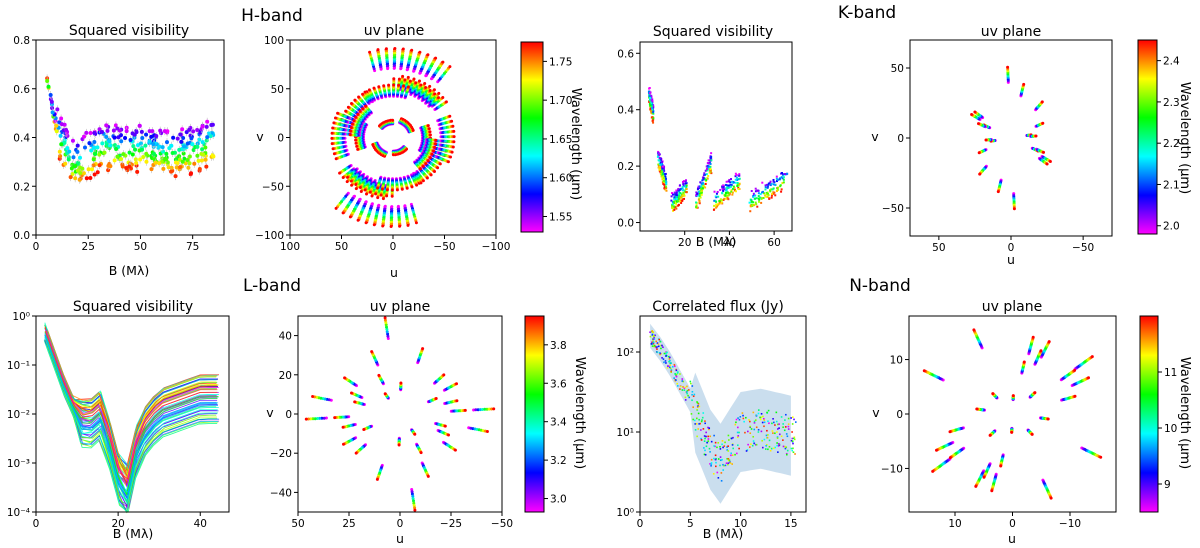 The height and width of the screenshot is (548, 1200). I want to click on title-n-uv: uv plane, so click(1012, 307).